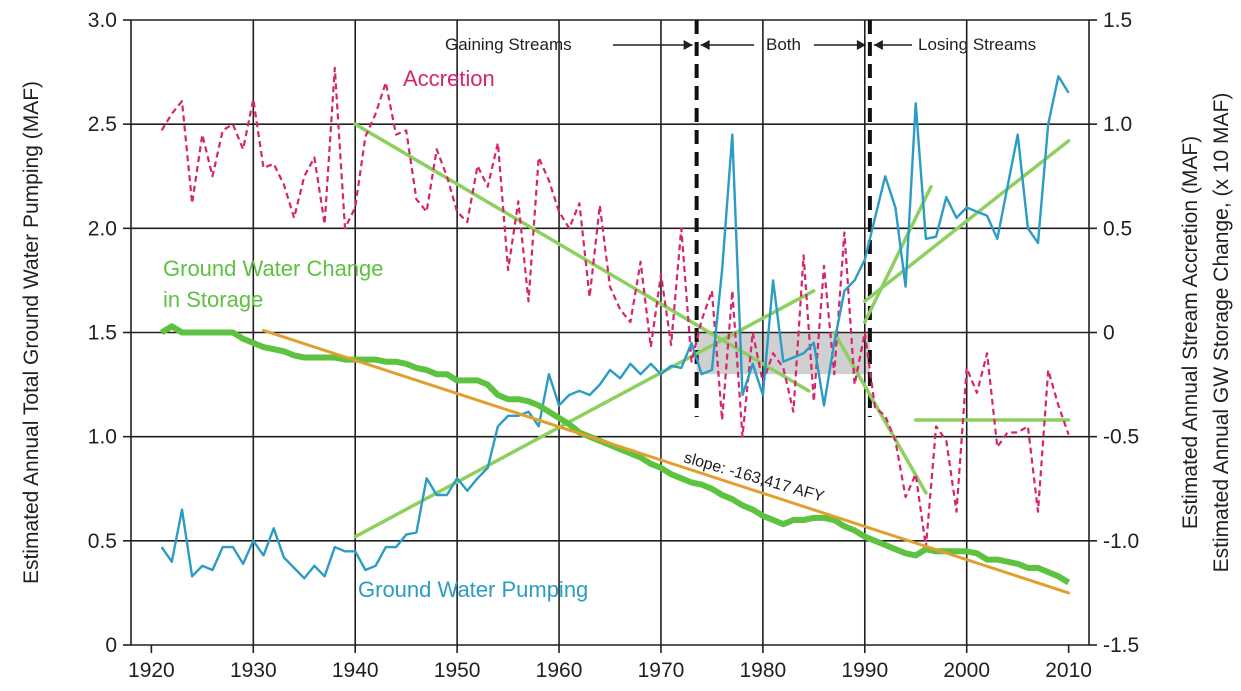 This screenshot has width=1241, height=691. I want to click on y-left-tick-label: 2.0, so click(102, 228).